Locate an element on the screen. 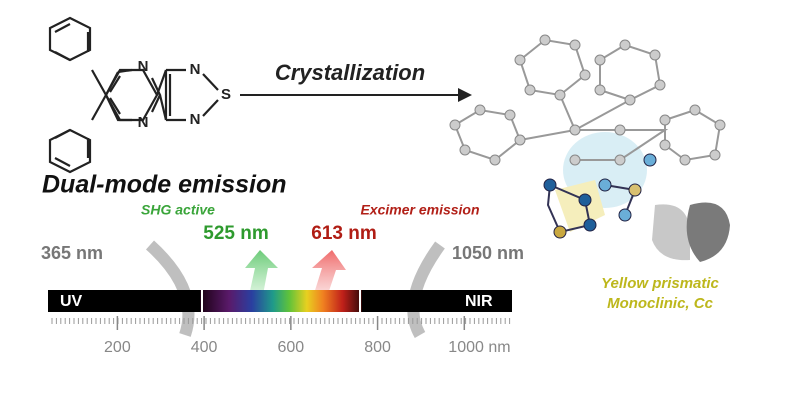  spectrum: UV NIR 200 400 600 800 1000 nm is located at coordinates (280, 323).